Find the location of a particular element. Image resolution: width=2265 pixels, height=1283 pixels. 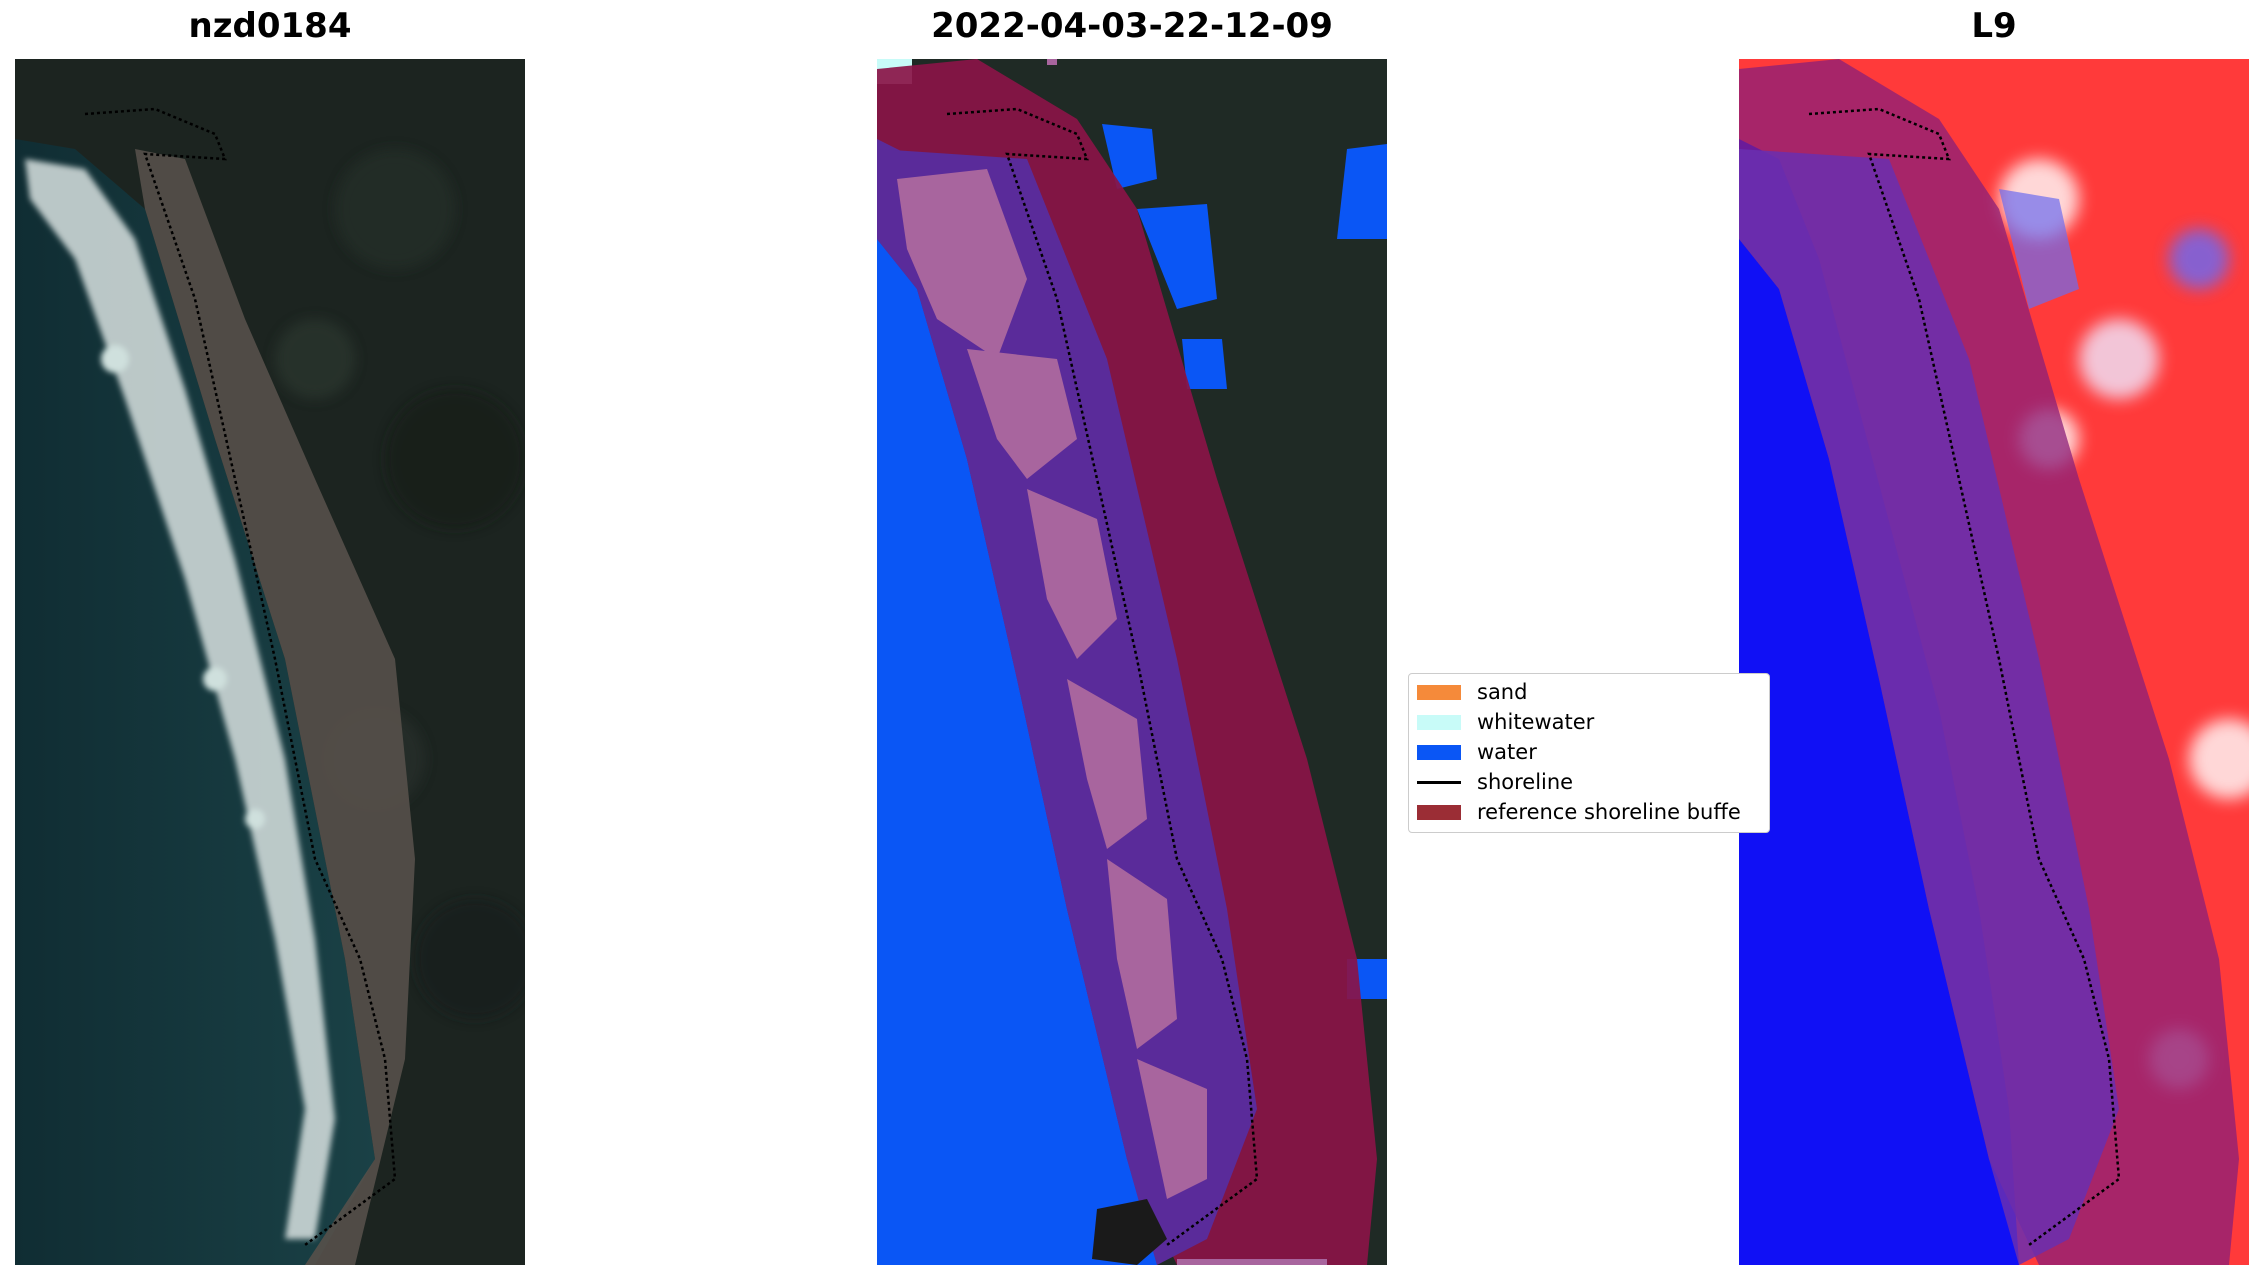

panel-title-index: L9 is located at coordinates (1994, 26).